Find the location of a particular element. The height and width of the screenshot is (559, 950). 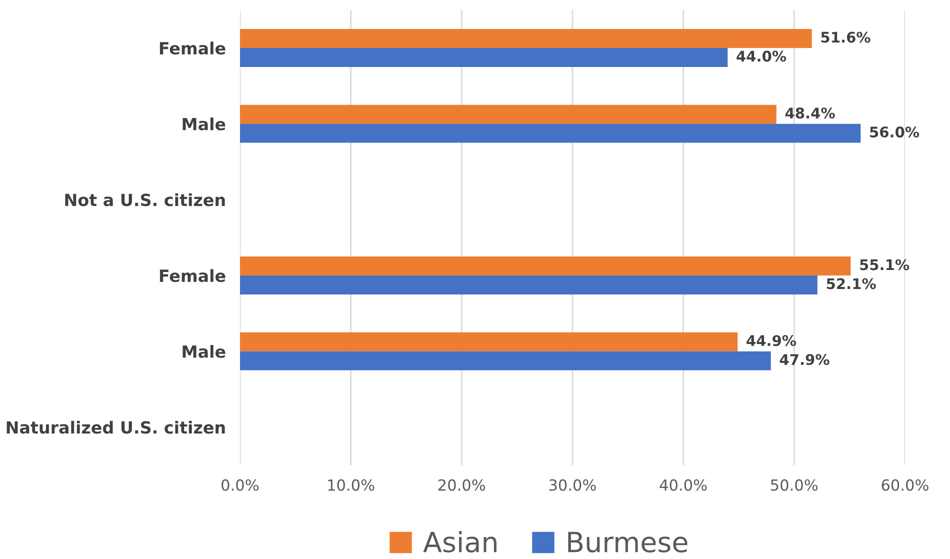

legend-label: Asian is located at coordinates (459, 542).